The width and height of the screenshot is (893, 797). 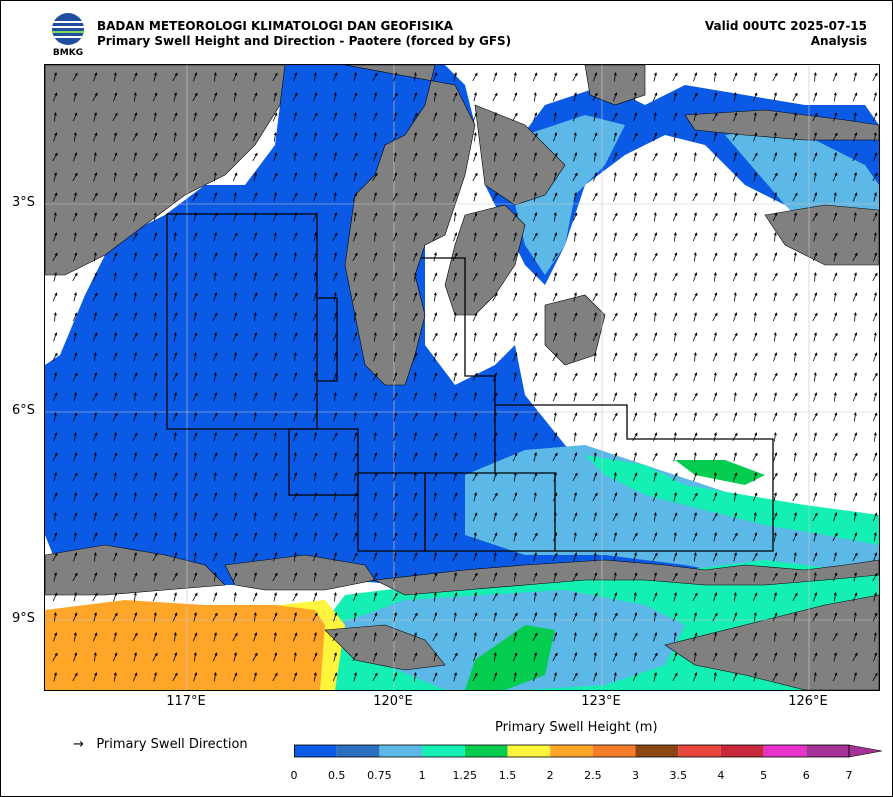 I want to click on lat-label-3s: 3°S, so click(x=24, y=202).